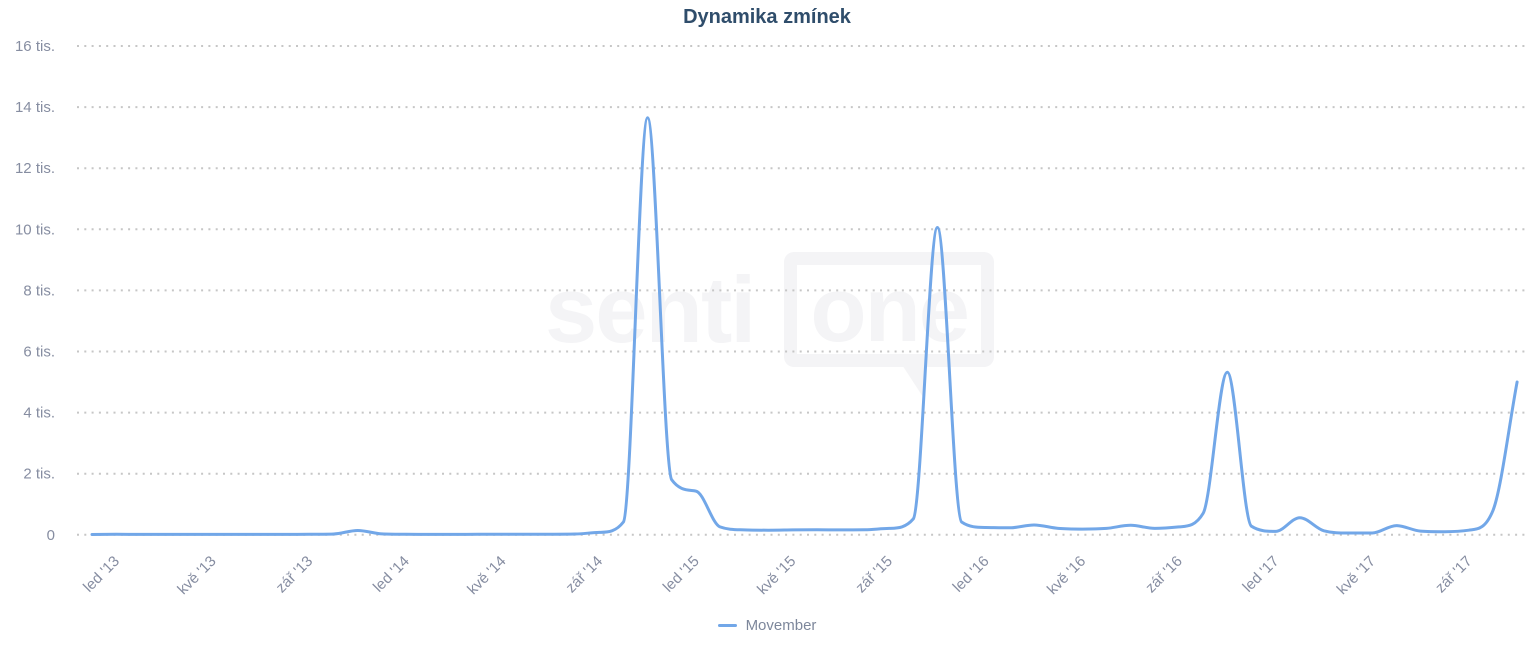 The width and height of the screenshot is (1534, 658). Describe the element at coordinates (1066, 575) in the screenshot. I see `x-axis-tick-label: kvě '16` at that location.